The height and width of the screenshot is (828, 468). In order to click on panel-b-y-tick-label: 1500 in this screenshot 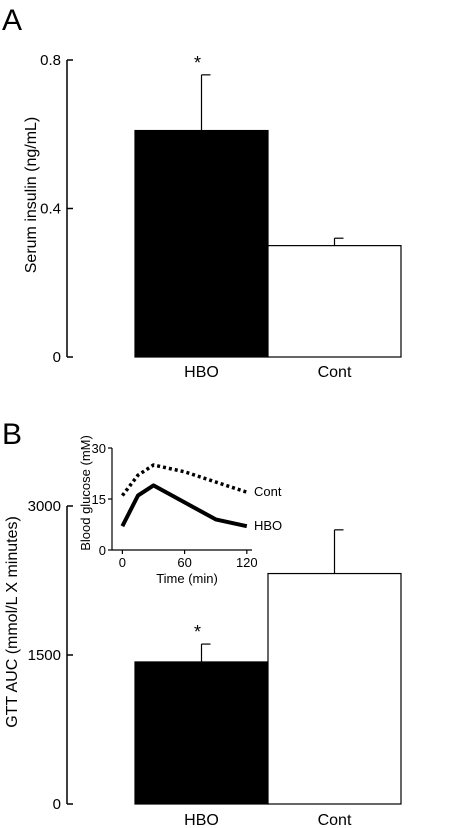, I will do `click(44, 655)`.